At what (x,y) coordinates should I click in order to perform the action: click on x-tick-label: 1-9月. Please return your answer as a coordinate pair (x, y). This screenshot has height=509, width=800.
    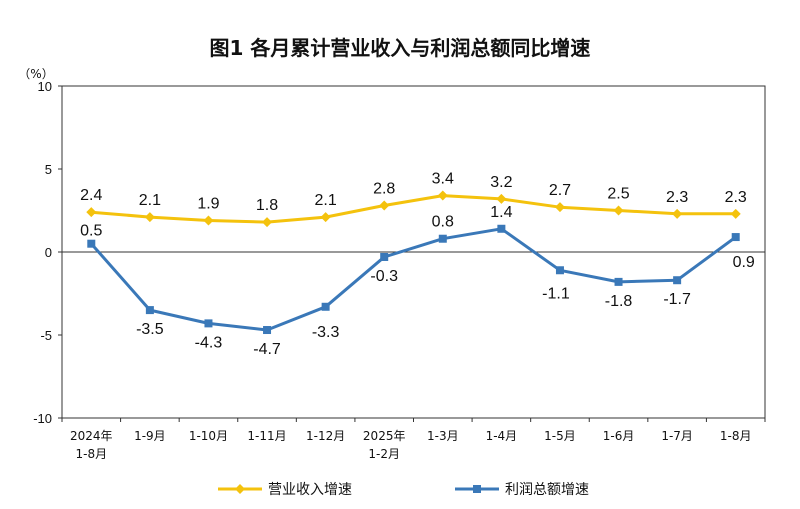
    Looking at the image, I should click on (150, 436).